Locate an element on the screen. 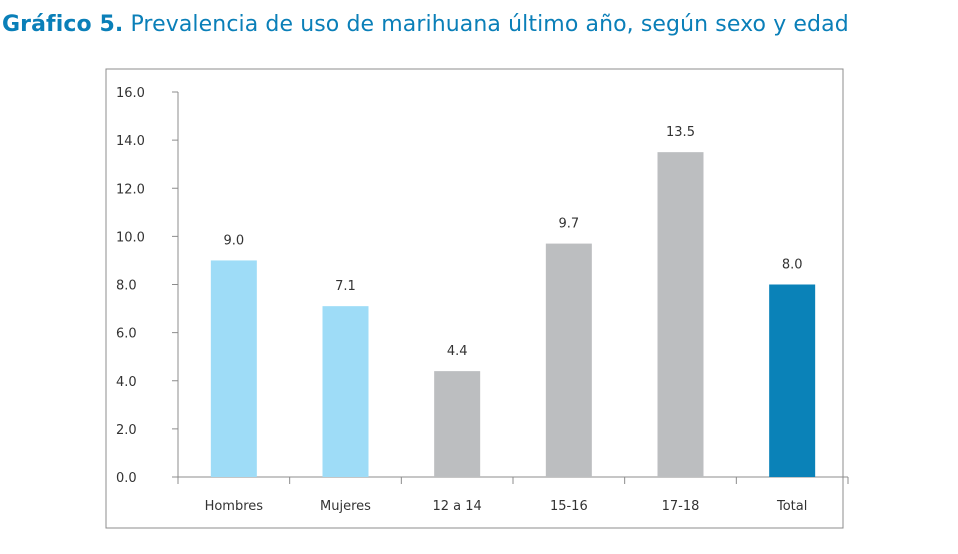 The height and width of the screenshot is (554, 958). y-tick-label: 16.0 is located at coordinates (130, 93).